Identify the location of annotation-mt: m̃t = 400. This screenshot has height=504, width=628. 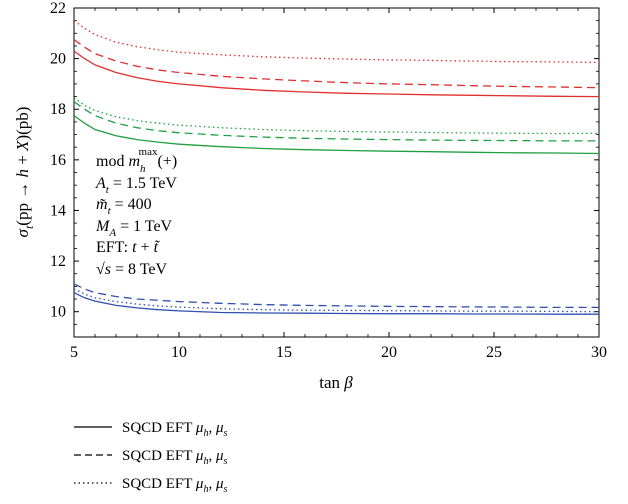
(124, 206).